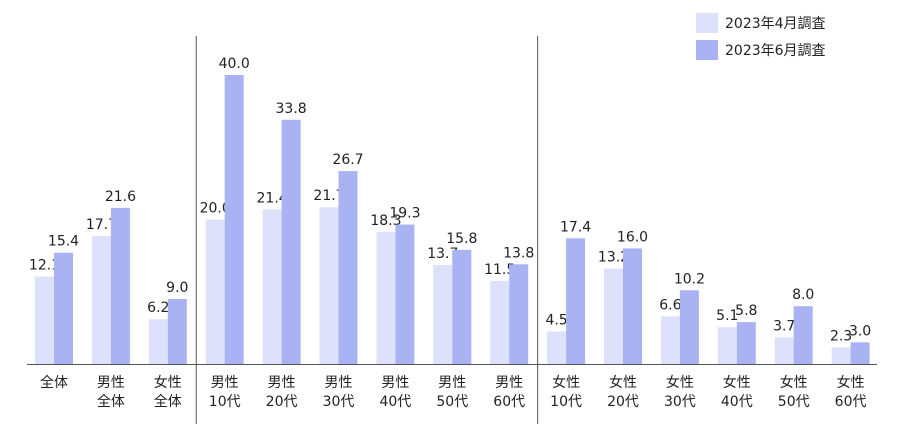  Describe the element at coordinates (623, 402) in the screenshot. I see `category-label-10-1: 20代` at that location.